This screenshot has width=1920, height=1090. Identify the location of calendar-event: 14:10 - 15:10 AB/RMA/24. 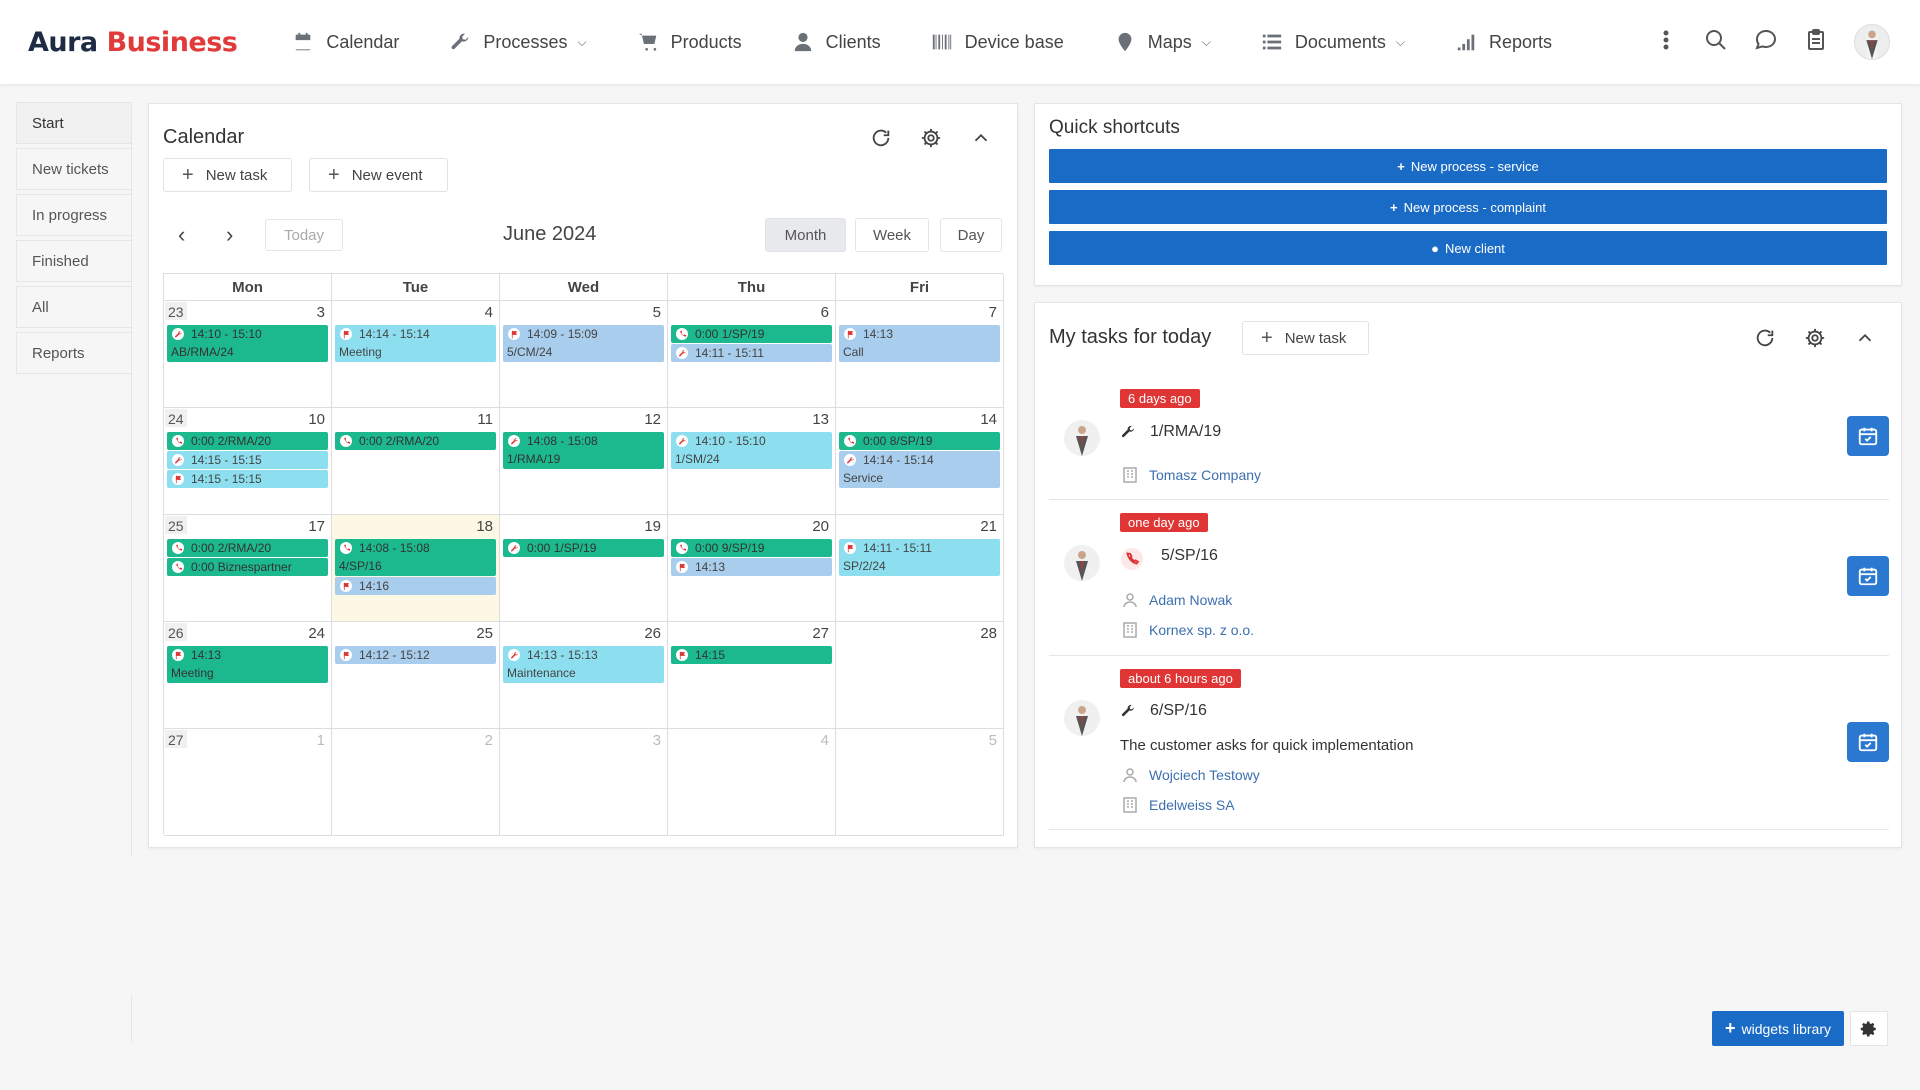
(247, 343).